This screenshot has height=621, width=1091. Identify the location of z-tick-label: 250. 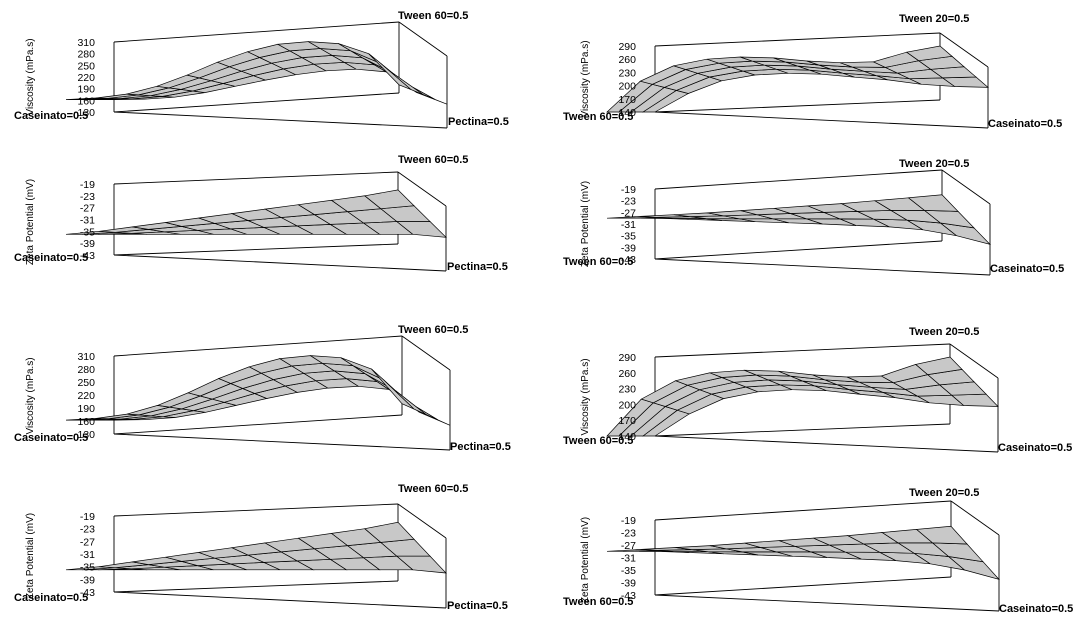
(86, 66).